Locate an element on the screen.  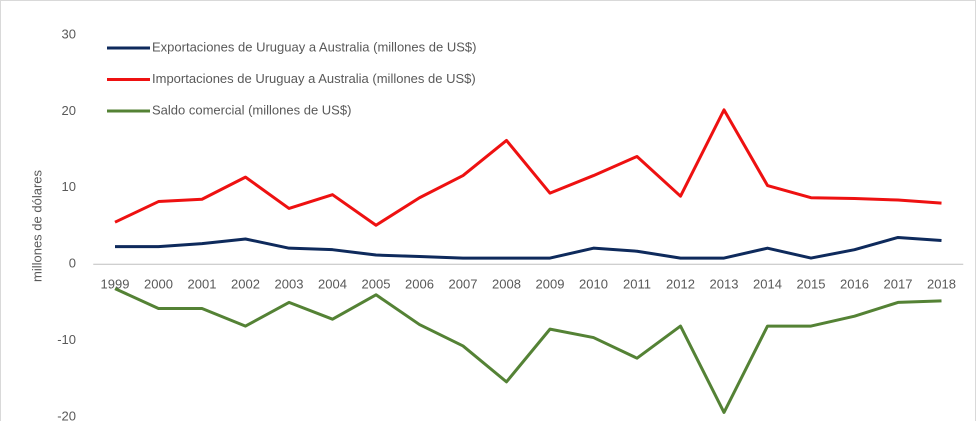
x-tick-label: 2018 is located at coordinates (941, 284).